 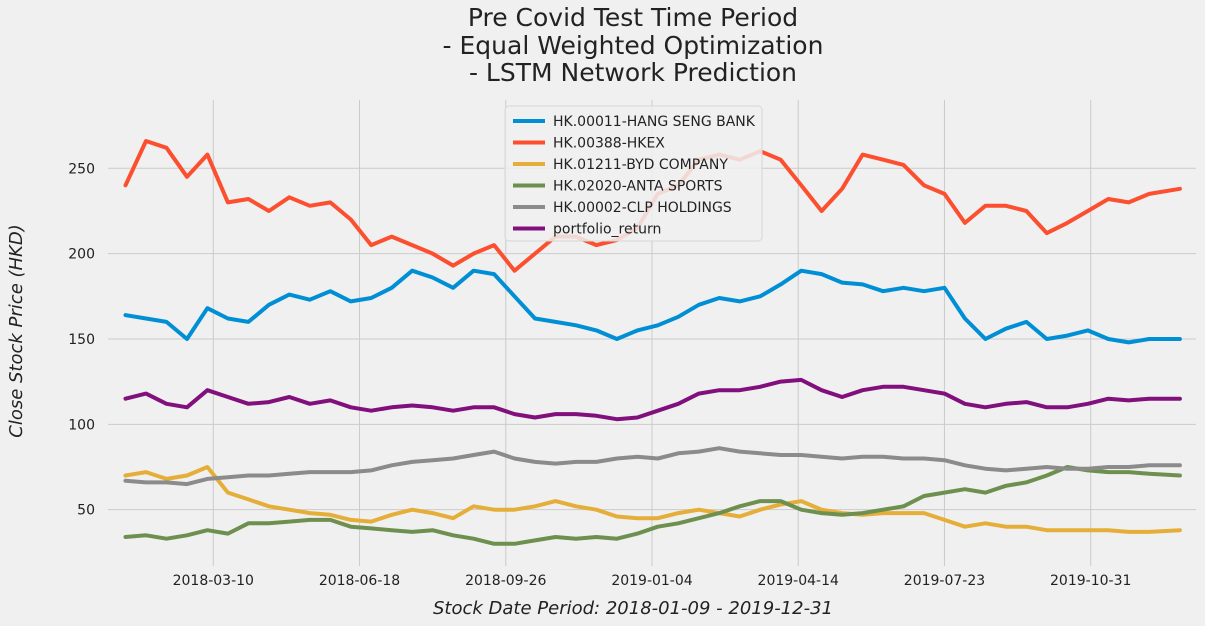 I want to click on chart-title-line-2: - Equal Weighted Optimization, so click(x=633, y=45).